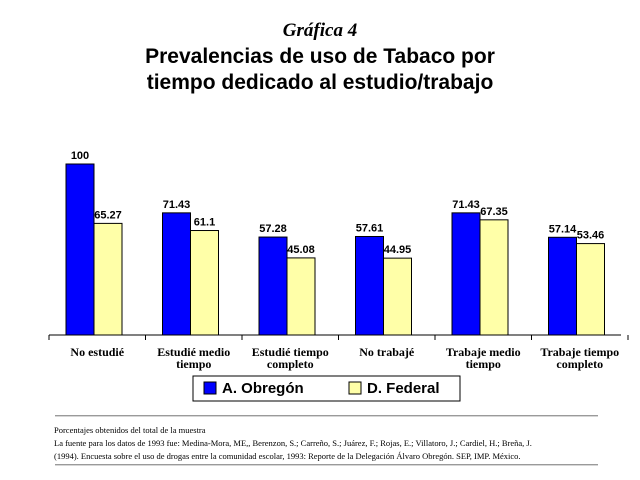  I want to click on legend-label-federal: D. Federal, so click(403, 388).